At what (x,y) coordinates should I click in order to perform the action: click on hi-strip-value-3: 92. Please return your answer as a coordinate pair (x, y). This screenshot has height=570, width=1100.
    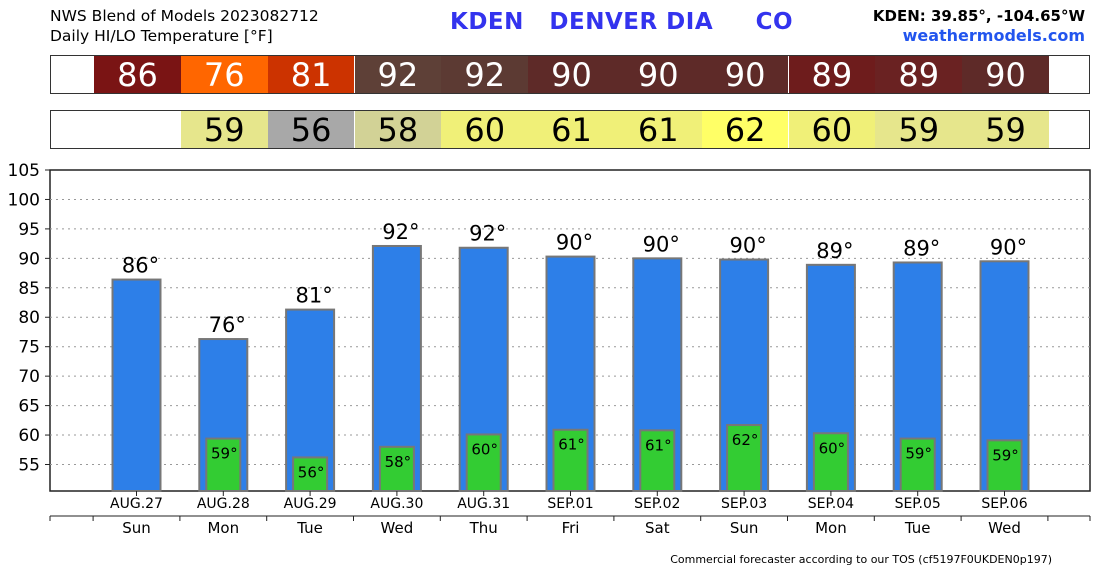
    Looking at the image, I should click on (398, 75).